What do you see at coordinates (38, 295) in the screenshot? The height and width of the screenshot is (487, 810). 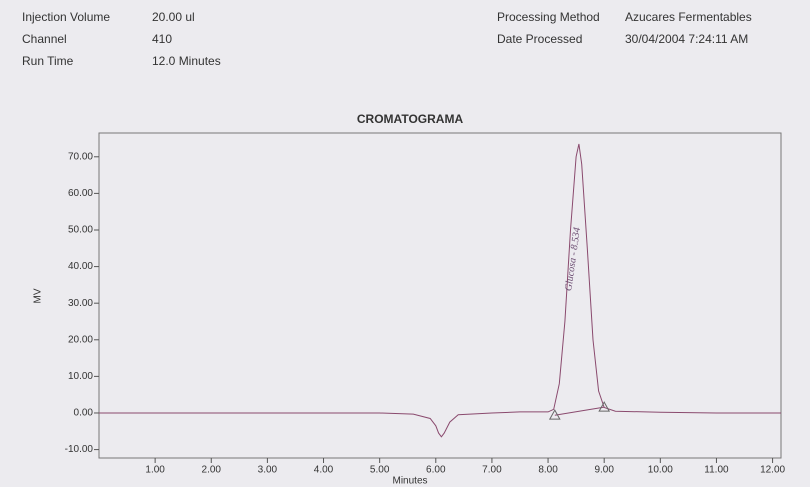 I see `y-axis-label: MV` at bounding box center [38, 295].